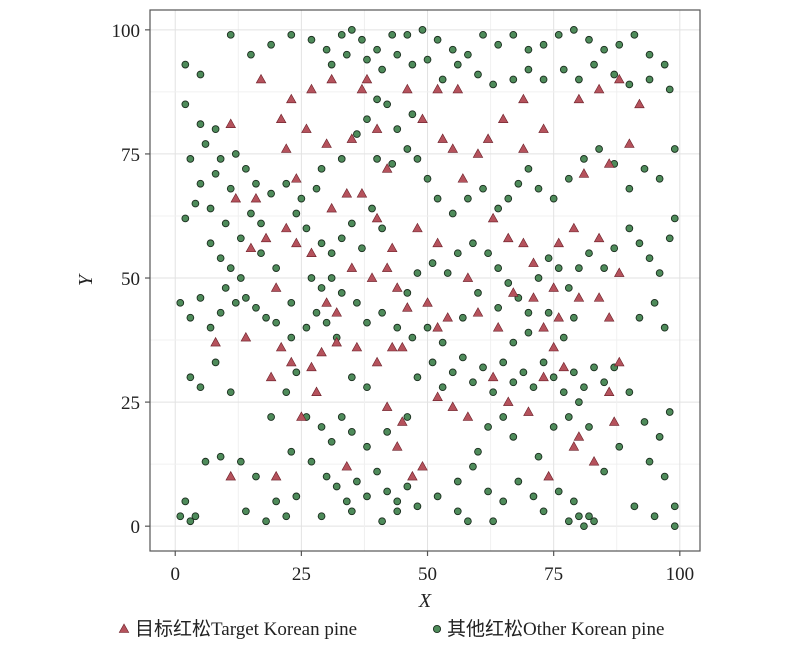 Image resolution: width=800 pixels, height=651 pixels. I want to click on legend-item-other: 其他红松Other Korean pine, so click(548, 629).